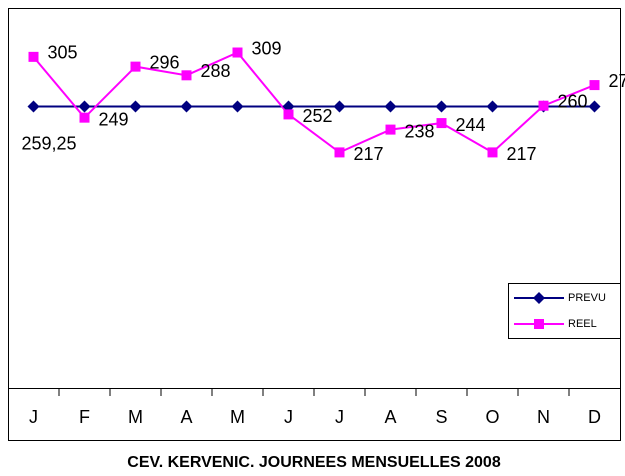  What do you see at coordinates (420, 131) in the screenshot?
I see `data-label: 238` at bounding box center [420, 131].